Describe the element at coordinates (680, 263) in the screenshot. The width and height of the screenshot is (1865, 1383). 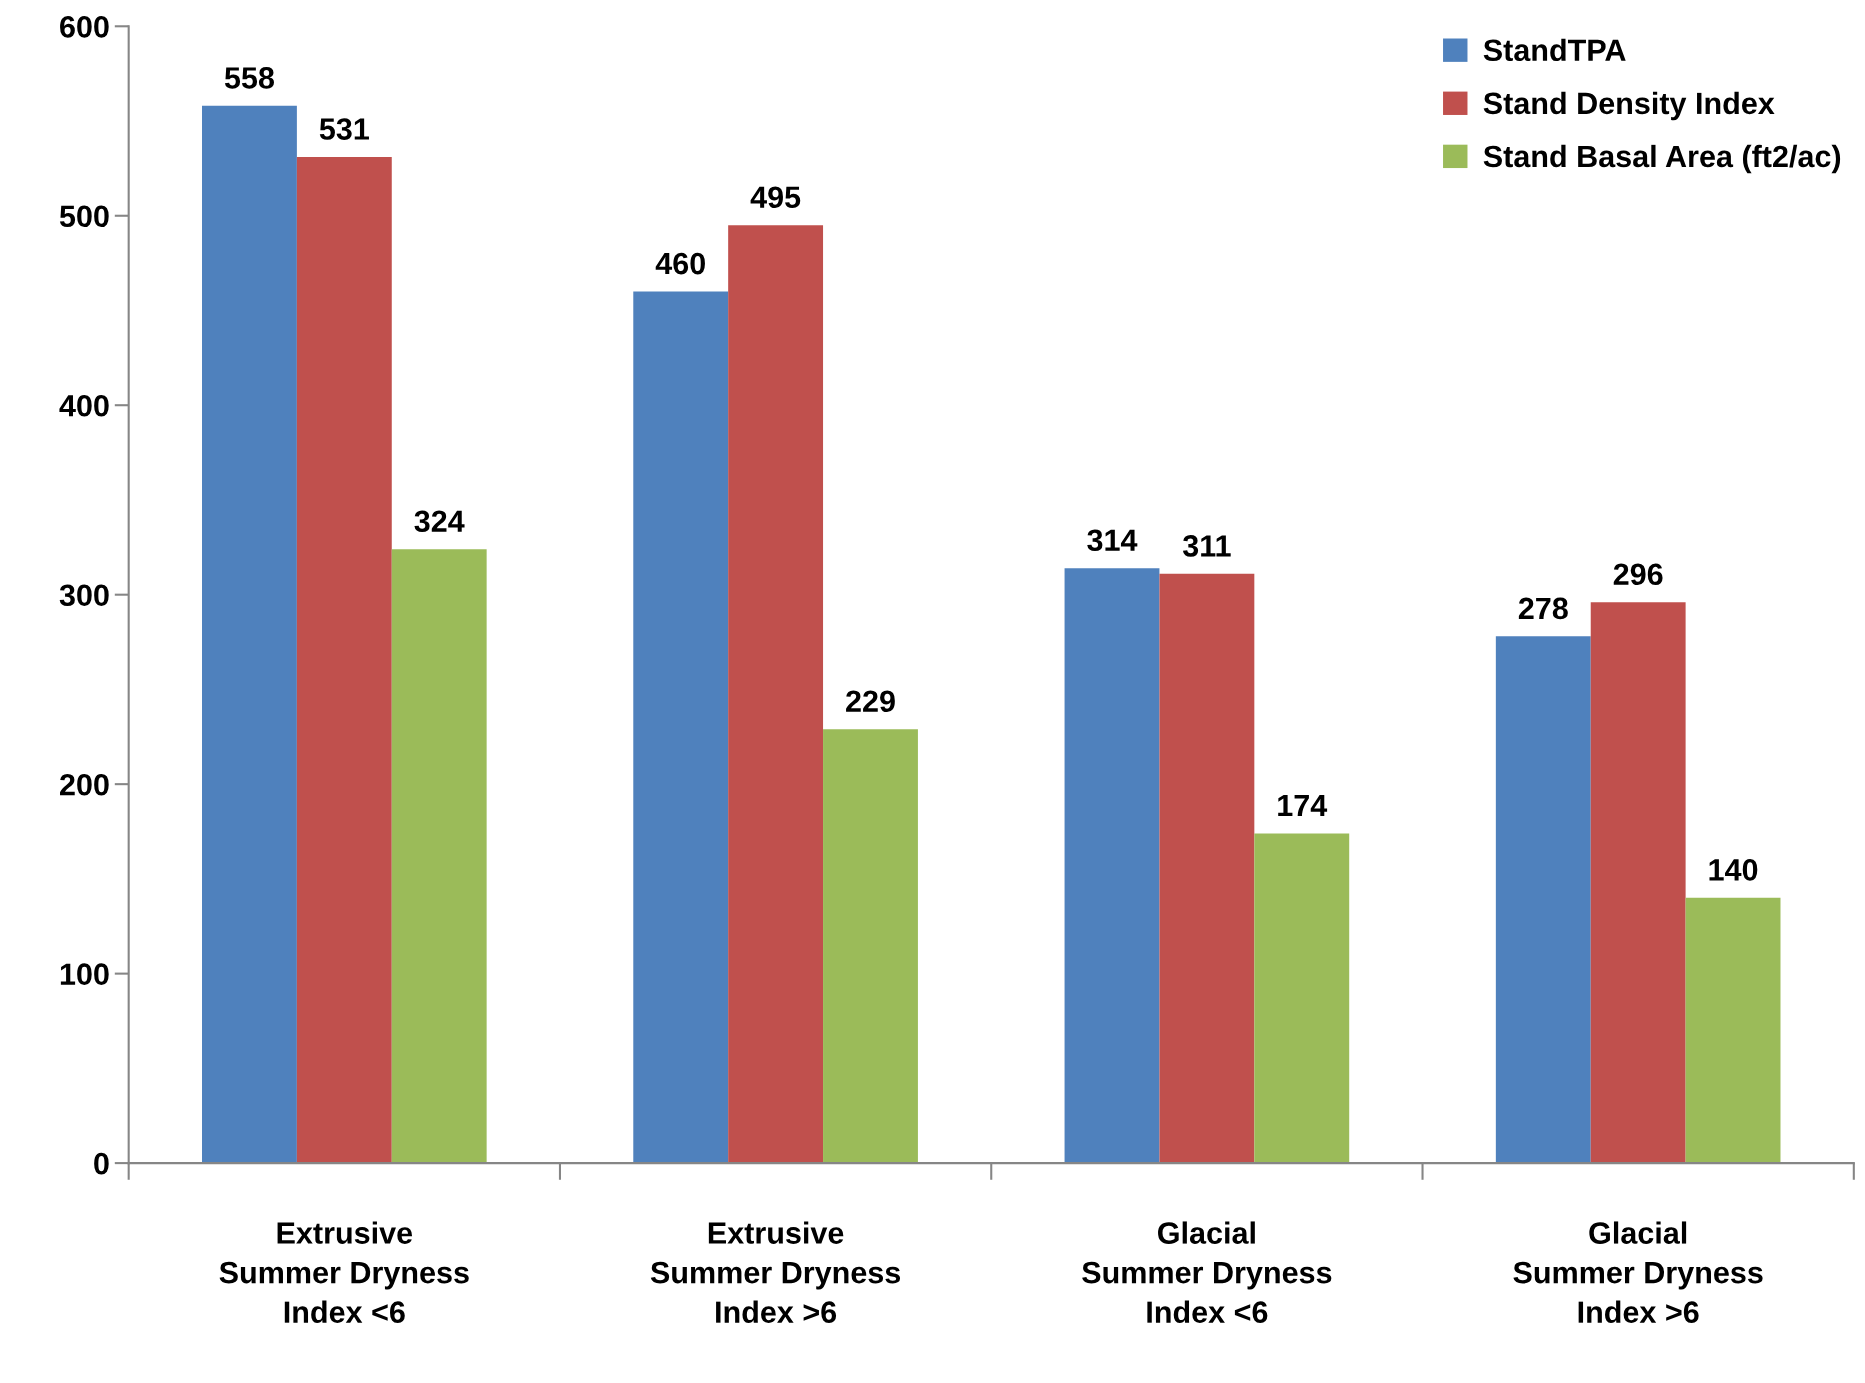
I see `data-label: 460` at that location.